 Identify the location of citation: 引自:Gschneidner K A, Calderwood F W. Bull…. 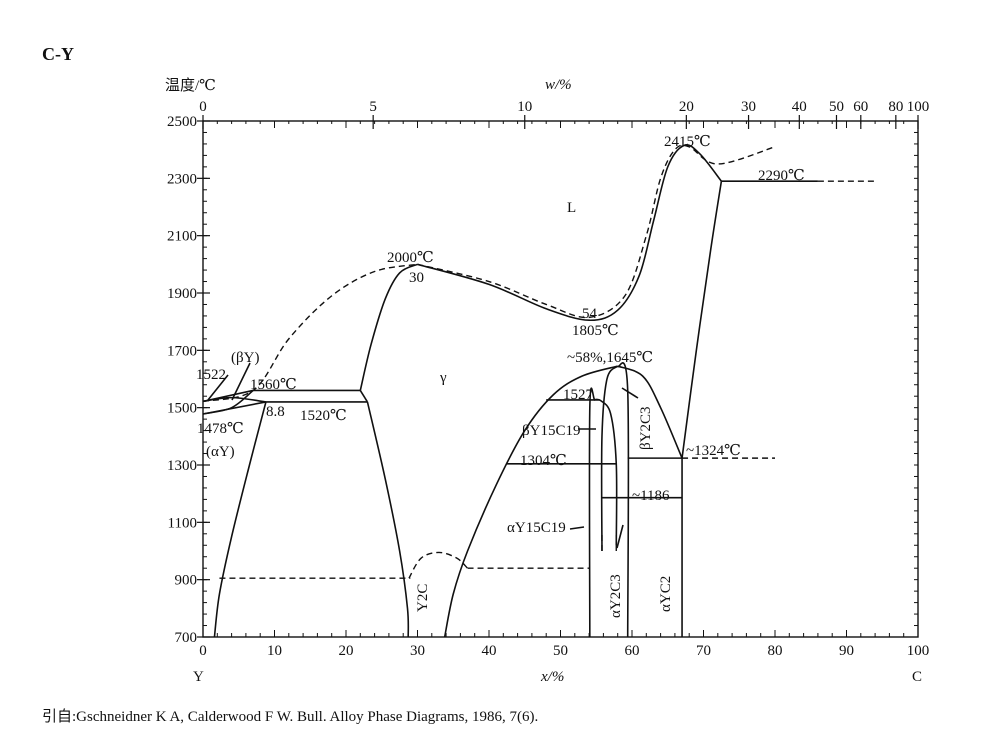
(290, 716).